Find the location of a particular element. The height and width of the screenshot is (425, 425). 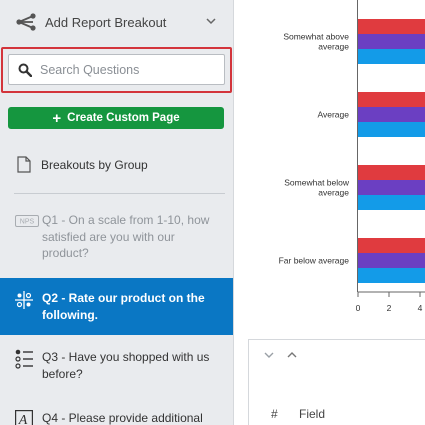

chevron-up-icon is located at coordinates (292, 355).